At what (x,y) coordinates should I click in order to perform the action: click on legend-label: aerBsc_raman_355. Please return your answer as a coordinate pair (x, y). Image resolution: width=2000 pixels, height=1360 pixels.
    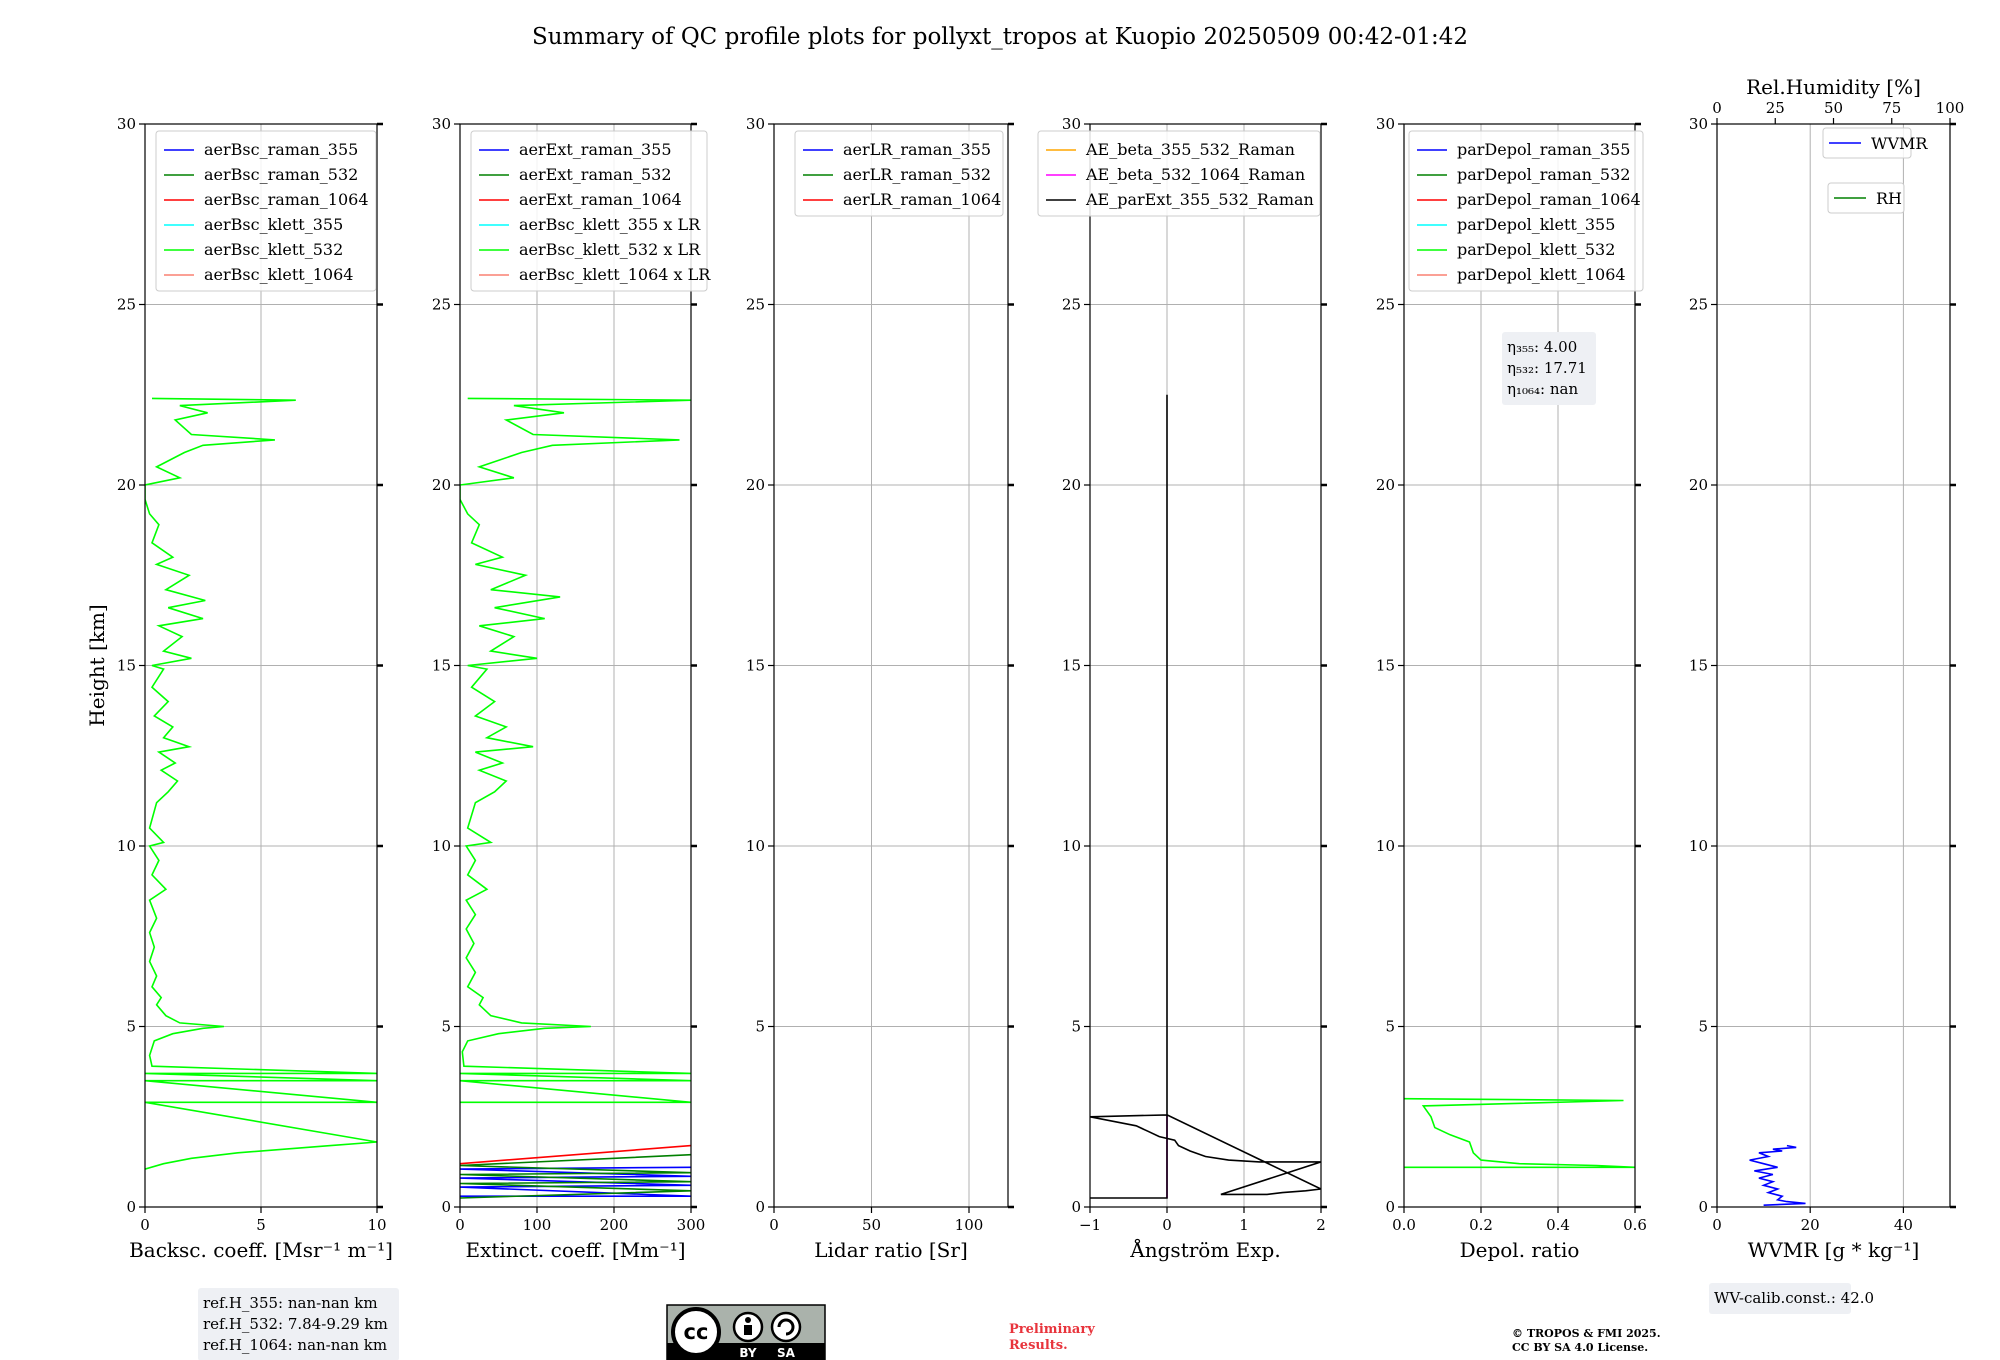
    Looking at the image, I should click on (281, 149).